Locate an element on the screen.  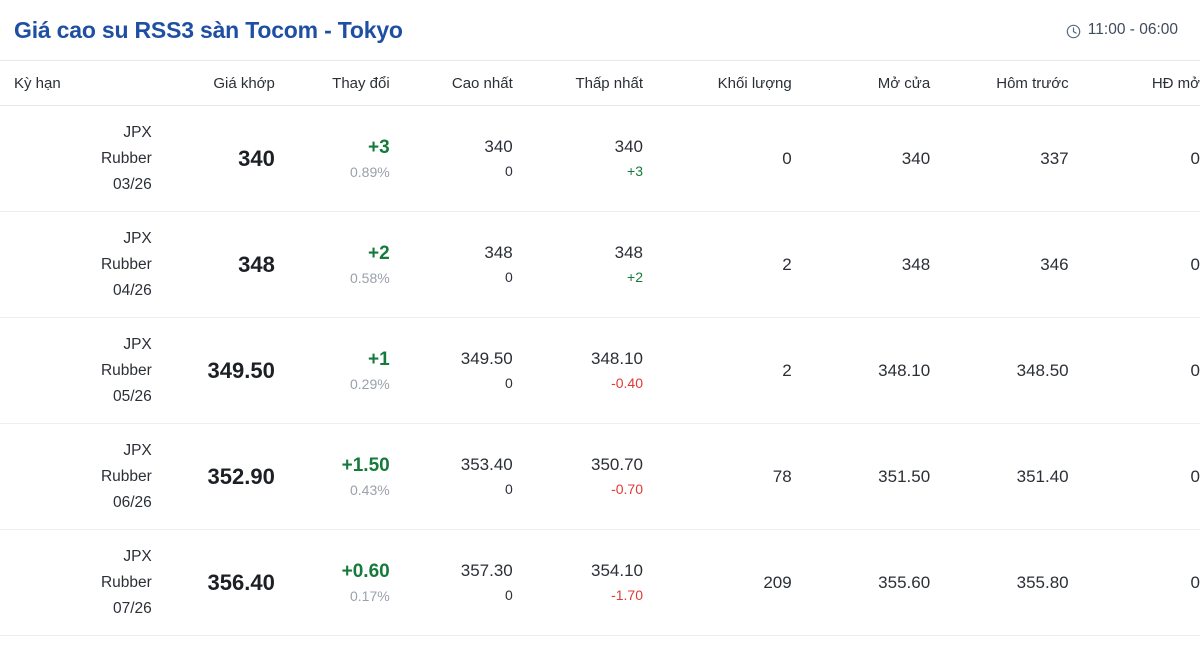
cell-change: +1 0.29% is located at coordinates (332, 370).